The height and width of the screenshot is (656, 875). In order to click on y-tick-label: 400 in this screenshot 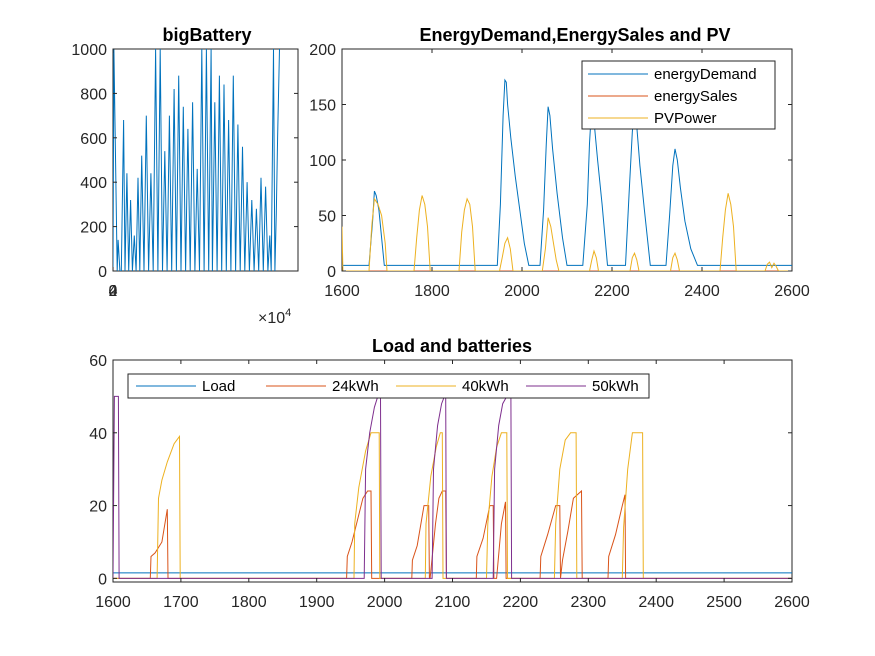, I will do `click(93, 183)`.